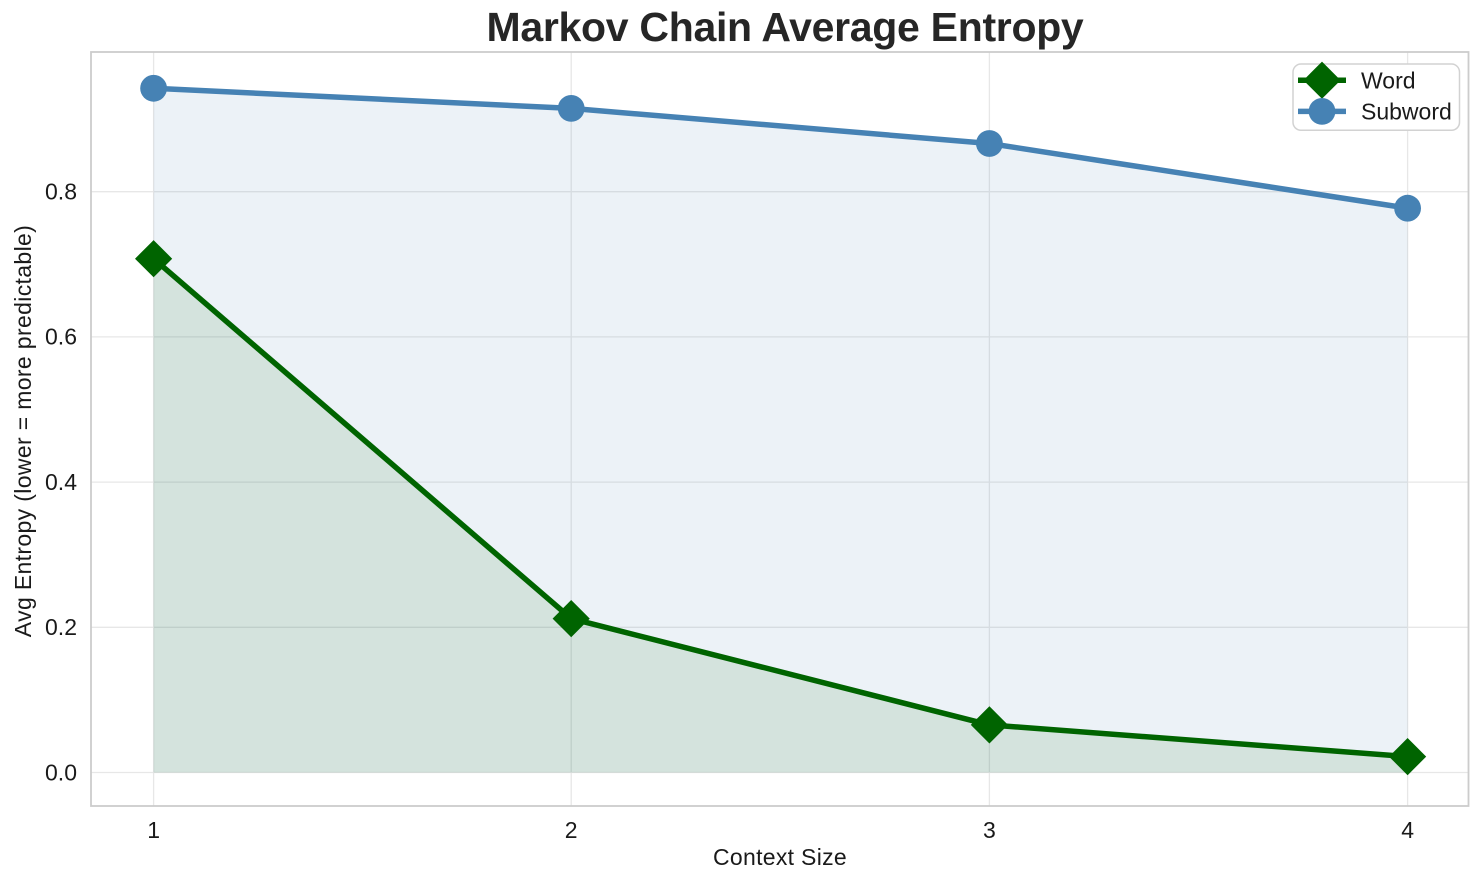 The height and width of the screenshot is (885, 1484). What do you see at coordinates (780, 857) in the screenshot?
I see `svg-text: Context Size` at bounding box center [780, 857].